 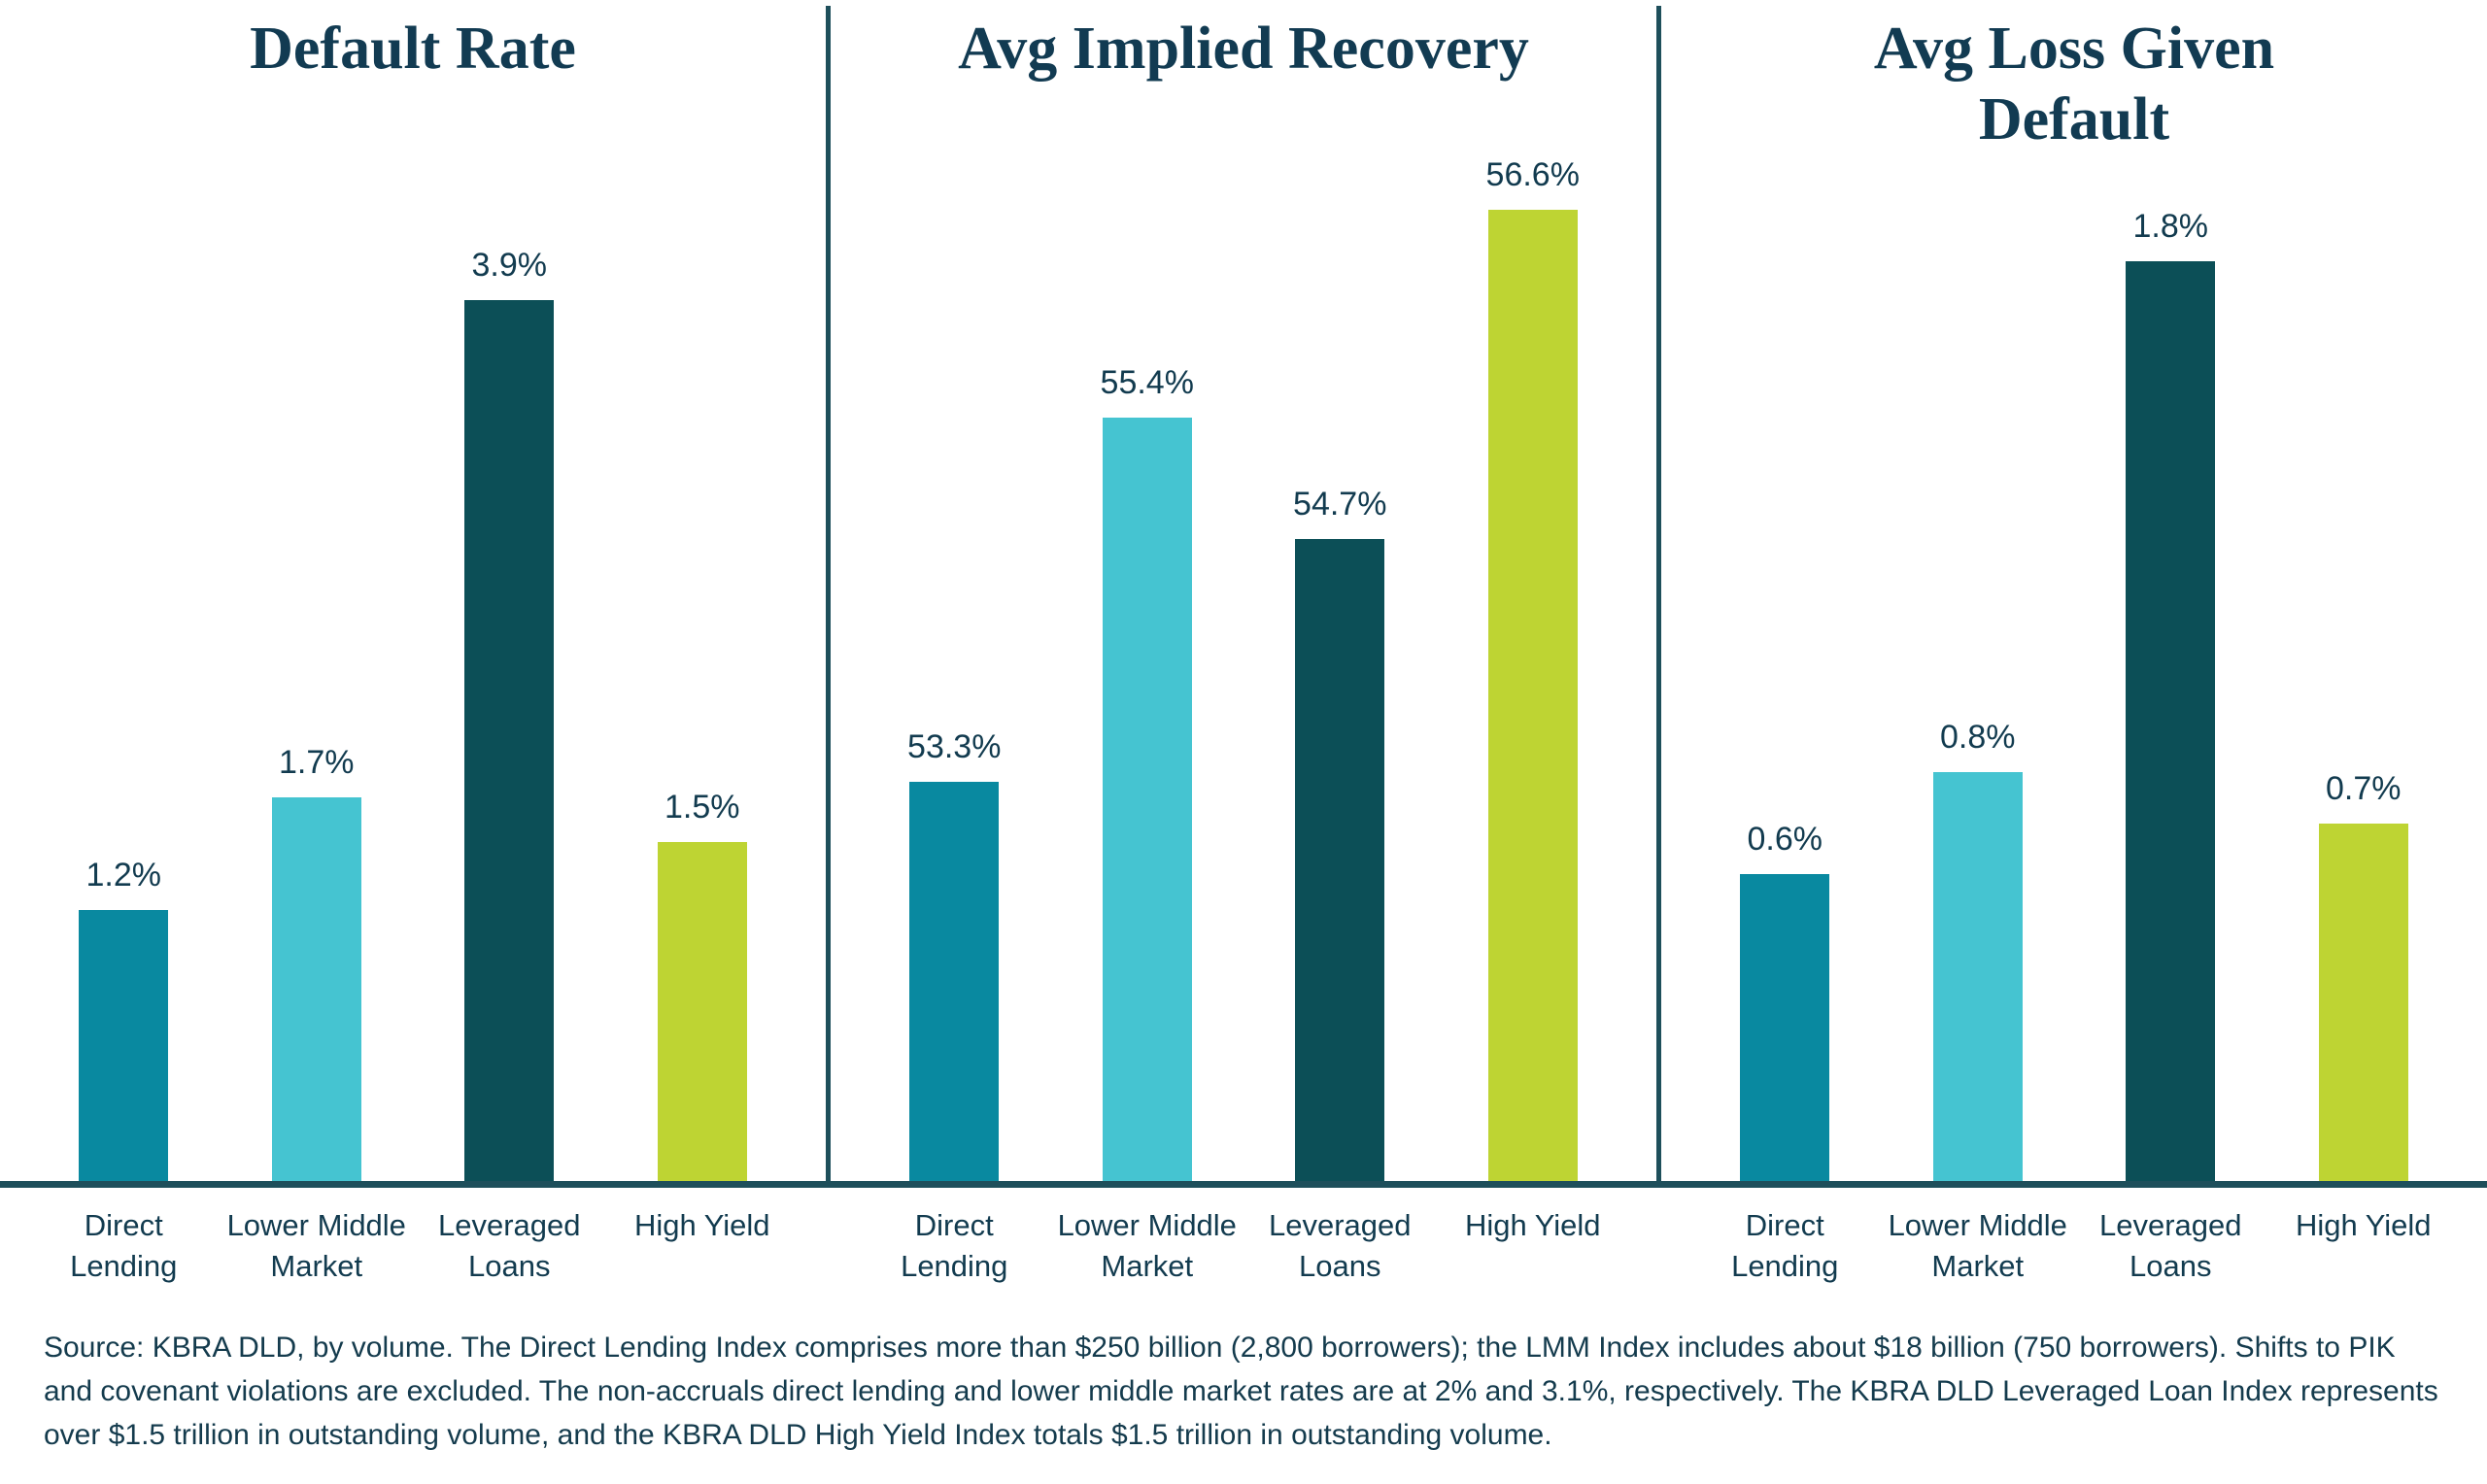 I want to click on panel-divider-left, so click(x=828, y=593).